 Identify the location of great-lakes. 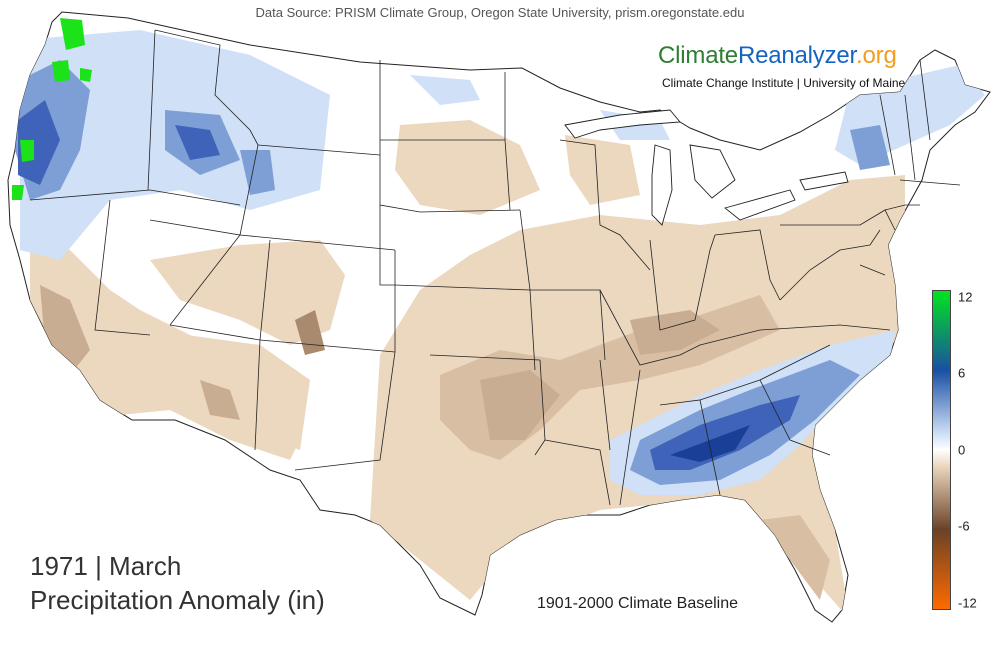
(706, 167).